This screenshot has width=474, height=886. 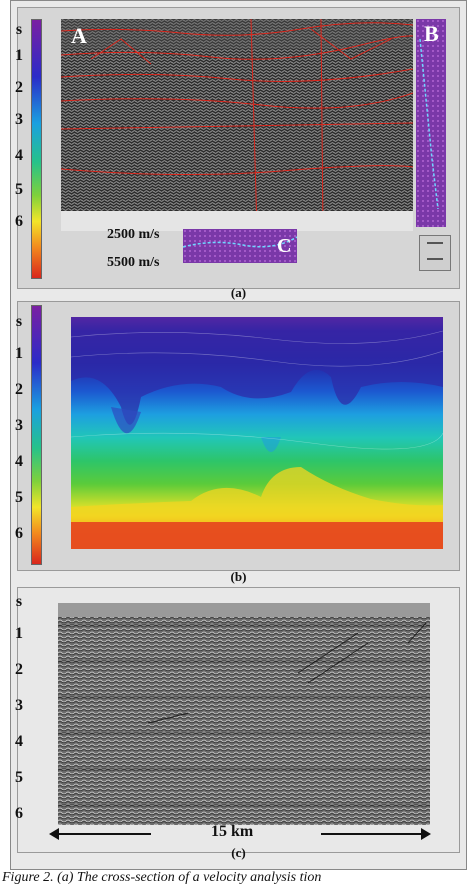 I want to click on panel-a-tick: 4, so click(x=19, y=155).